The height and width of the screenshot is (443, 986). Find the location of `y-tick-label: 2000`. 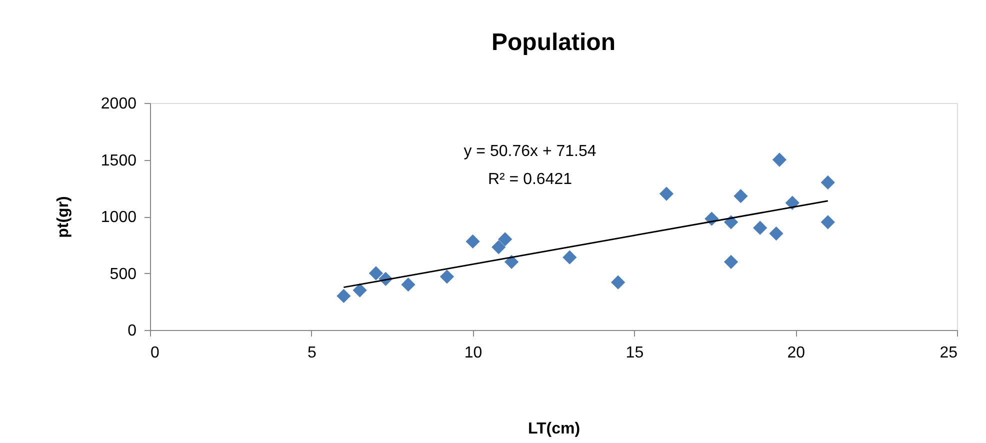

y-tick-label: 2000 is located at coordinates (118, 104).